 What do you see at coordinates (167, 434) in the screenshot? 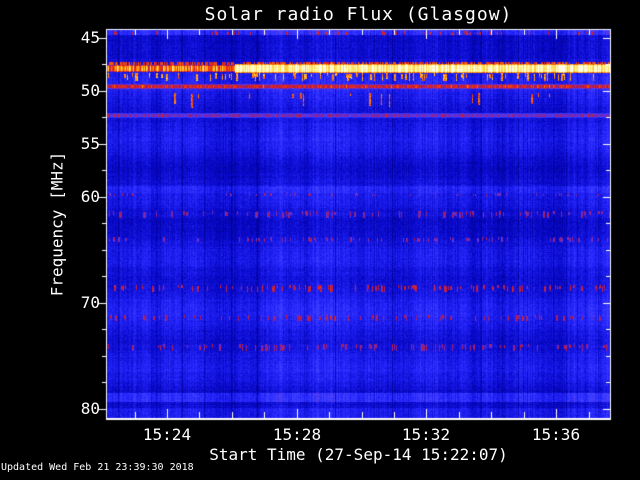
I see `x-tick-label: 15:24` at bounding box center [167, 434].